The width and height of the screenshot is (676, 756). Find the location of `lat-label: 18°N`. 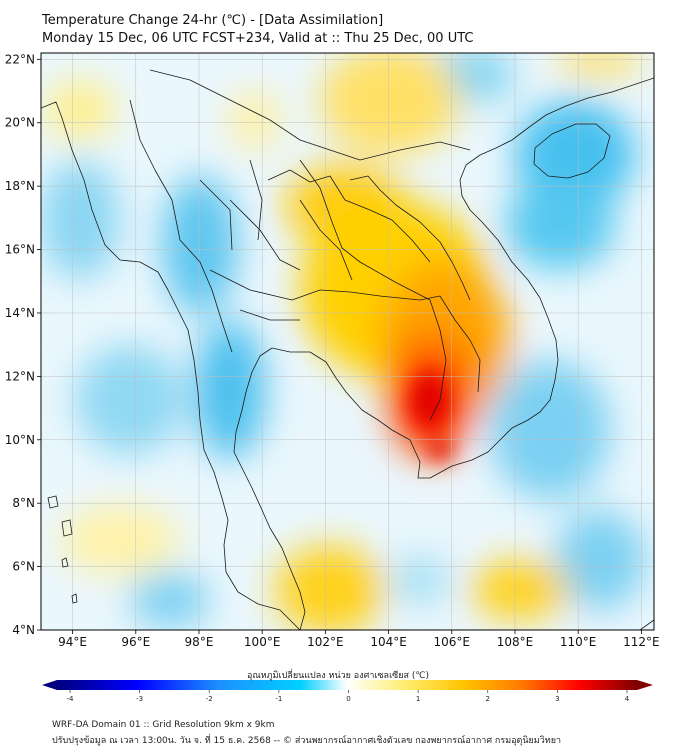

lat-label: 18°N is located at coordinates (20, 186).